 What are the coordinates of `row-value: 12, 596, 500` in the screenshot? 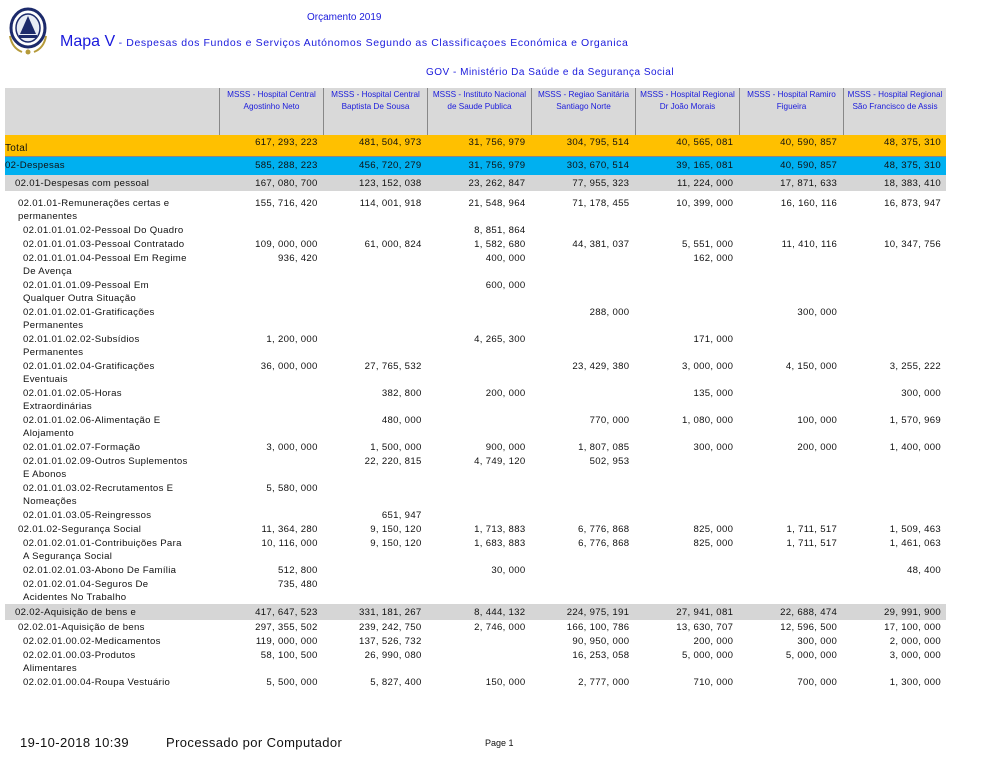 It's located at (809, 627).